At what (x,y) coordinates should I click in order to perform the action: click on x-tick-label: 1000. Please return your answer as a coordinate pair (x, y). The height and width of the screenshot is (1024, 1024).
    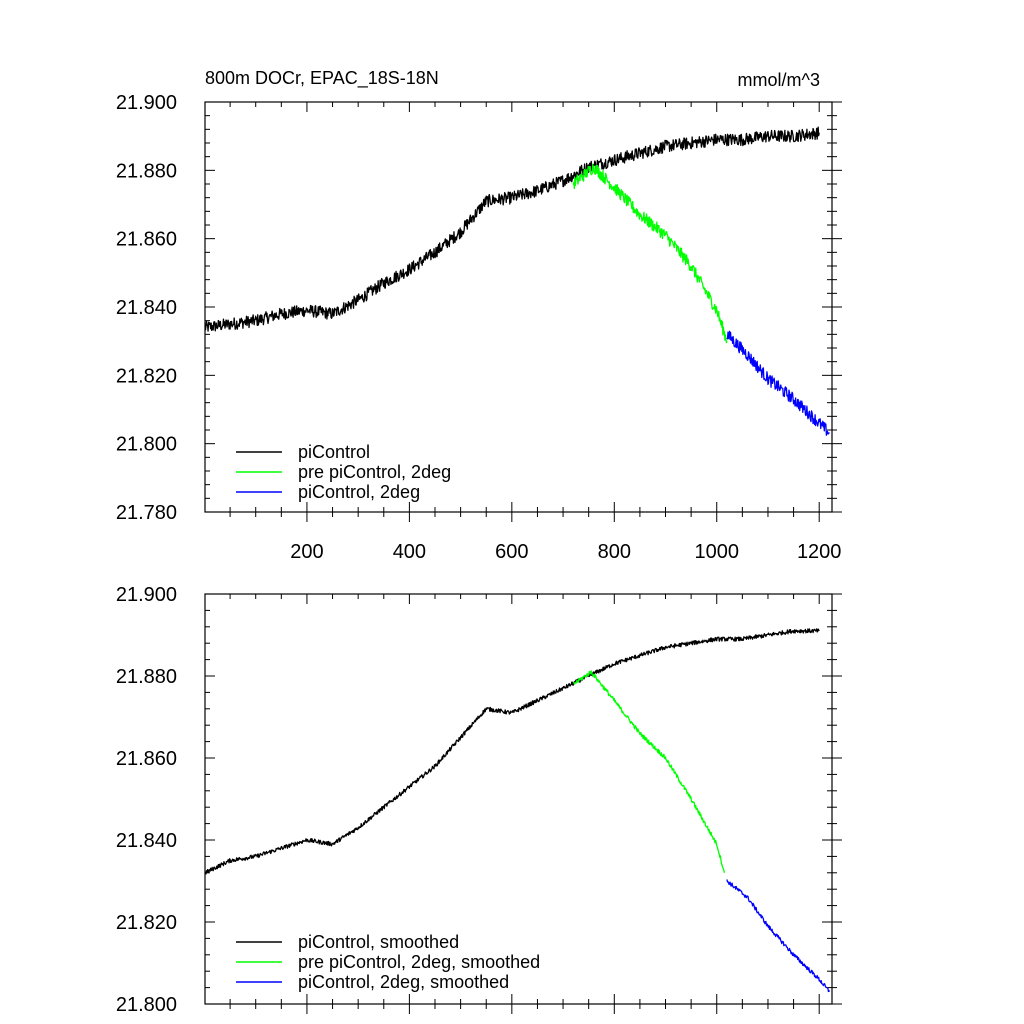
    Looking at the image, I should click on (716, 552).